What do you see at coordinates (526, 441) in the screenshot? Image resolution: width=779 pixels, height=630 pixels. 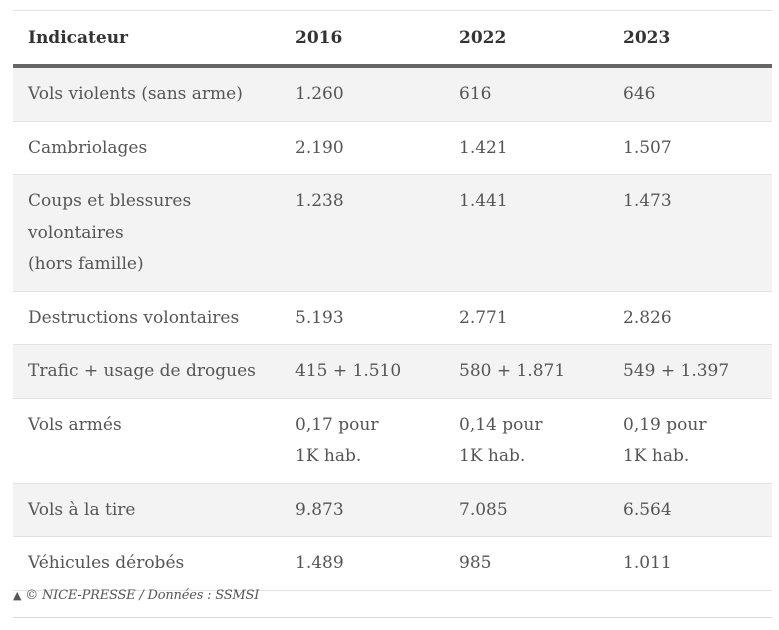 I see `cell-2022: 0,14 pour 1K hab.` at bounding box center [526, 441].